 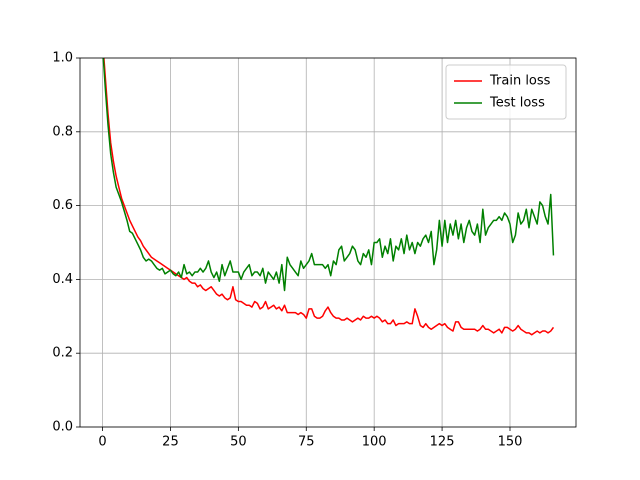 What do you see at coordinates (102, 442) in the screenshot?
I see `x-tick-label: 0` at bounding box center [102, 442].